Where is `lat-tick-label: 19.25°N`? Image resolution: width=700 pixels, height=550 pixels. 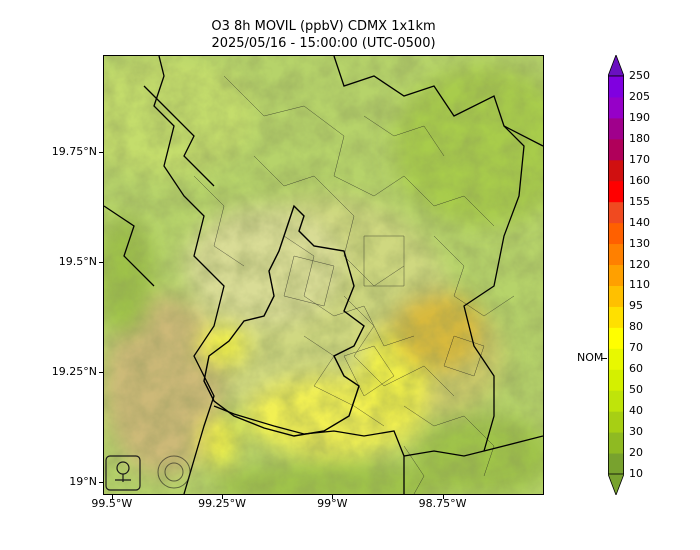 lat-tick-label: 19.25°N is located at coordinates (74, 371).